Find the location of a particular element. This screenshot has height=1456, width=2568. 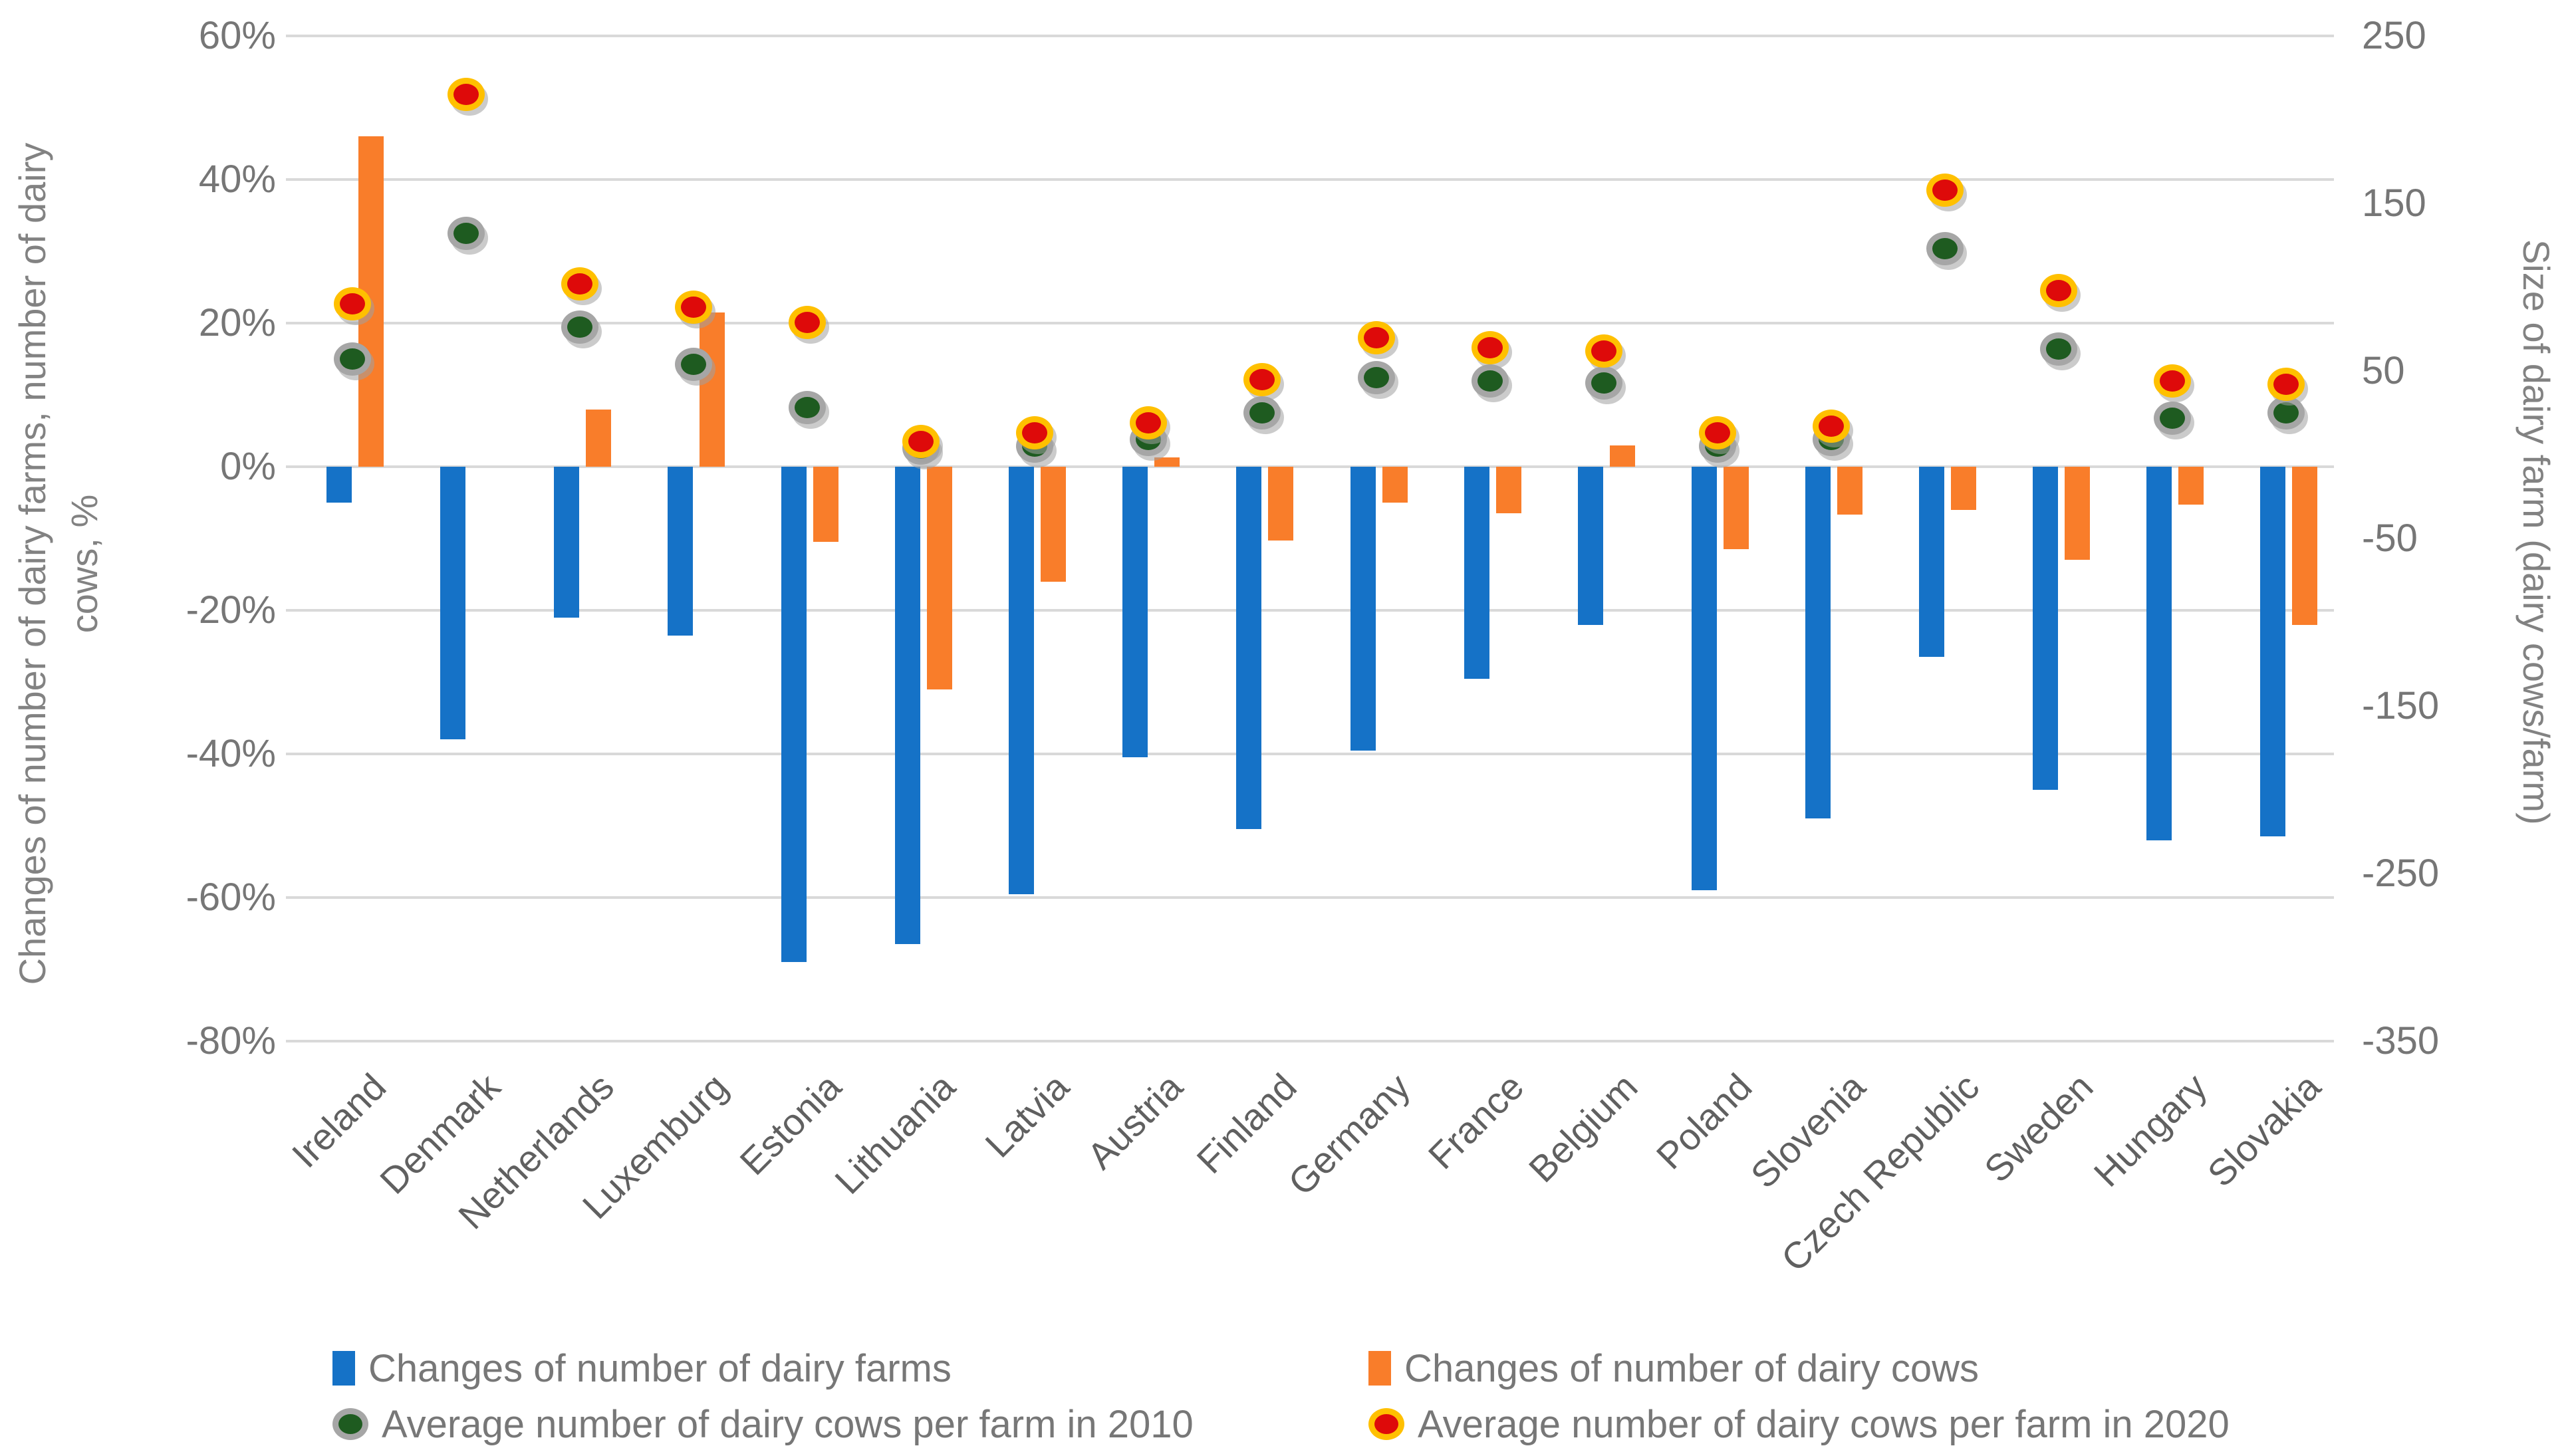

y-axis-tick-left-60%: 60% is located at coordinates (237, 35).